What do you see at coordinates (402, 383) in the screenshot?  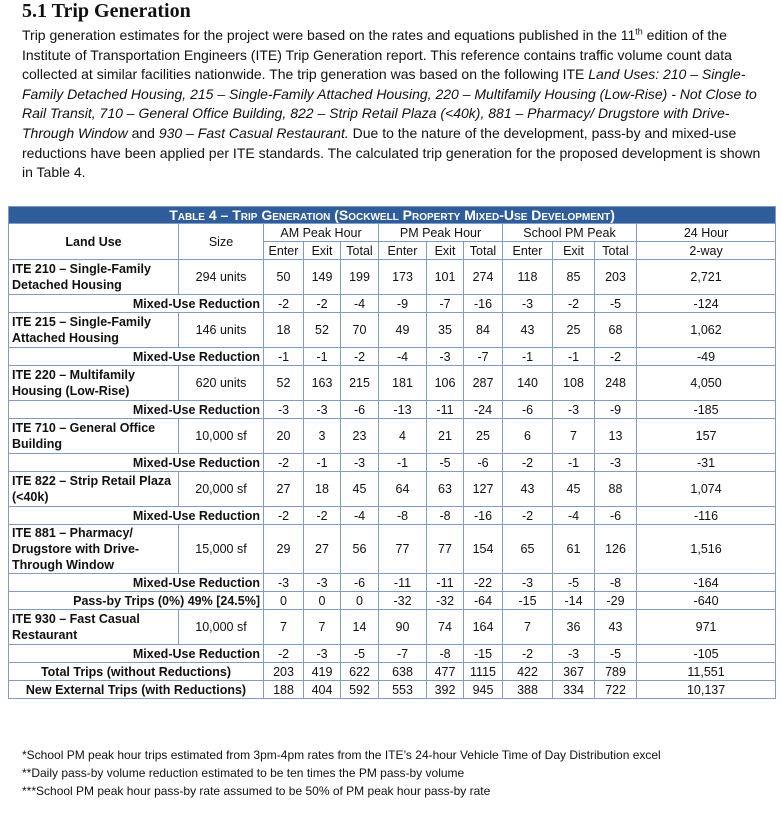 I see `cell: 181` at bounding box center [402, 383].